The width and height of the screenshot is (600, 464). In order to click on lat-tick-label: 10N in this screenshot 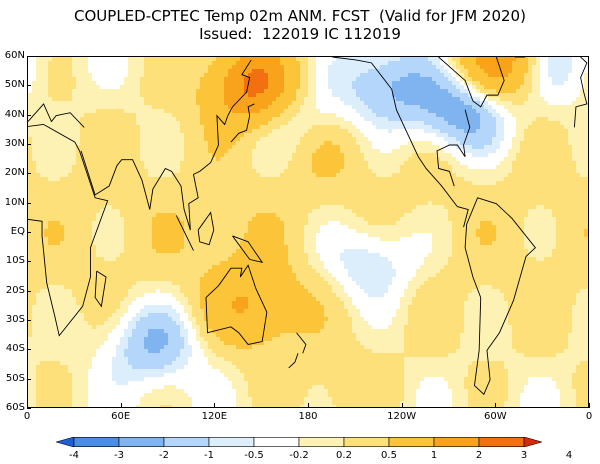, I will do `click(14, 202)`.